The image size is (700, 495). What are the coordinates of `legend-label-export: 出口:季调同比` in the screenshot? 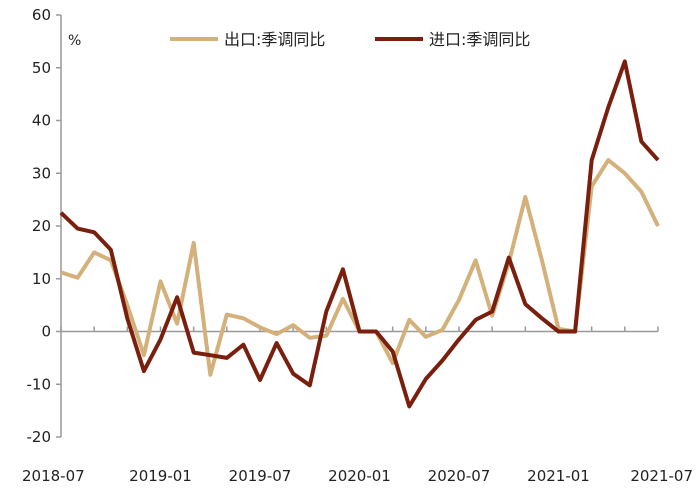 It's located at (274, 39).